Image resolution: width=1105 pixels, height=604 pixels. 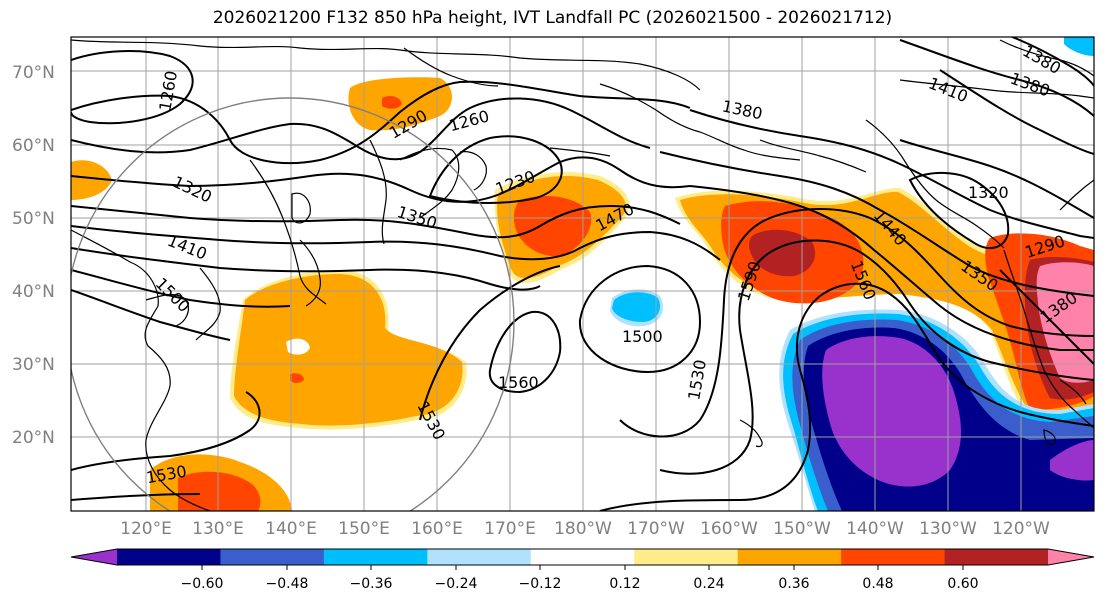 I want to click on cbar-tick-label: −0.60, so click(x=202, y=584).